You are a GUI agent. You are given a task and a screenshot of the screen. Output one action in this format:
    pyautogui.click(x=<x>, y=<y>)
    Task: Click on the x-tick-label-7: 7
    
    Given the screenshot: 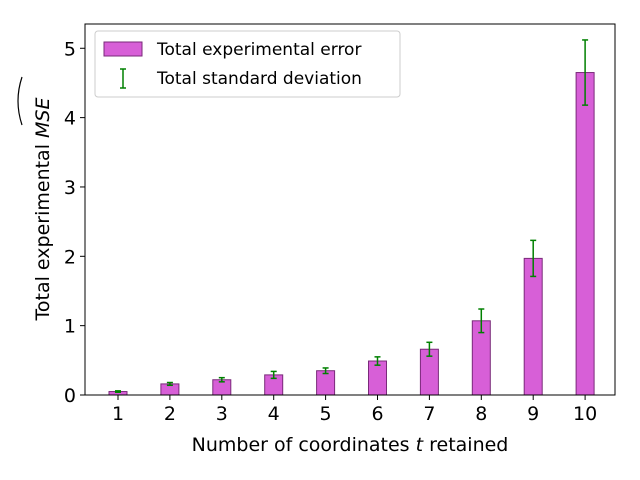 What is the action you would take?
    pyautogui.click(x=429, y=414)
    